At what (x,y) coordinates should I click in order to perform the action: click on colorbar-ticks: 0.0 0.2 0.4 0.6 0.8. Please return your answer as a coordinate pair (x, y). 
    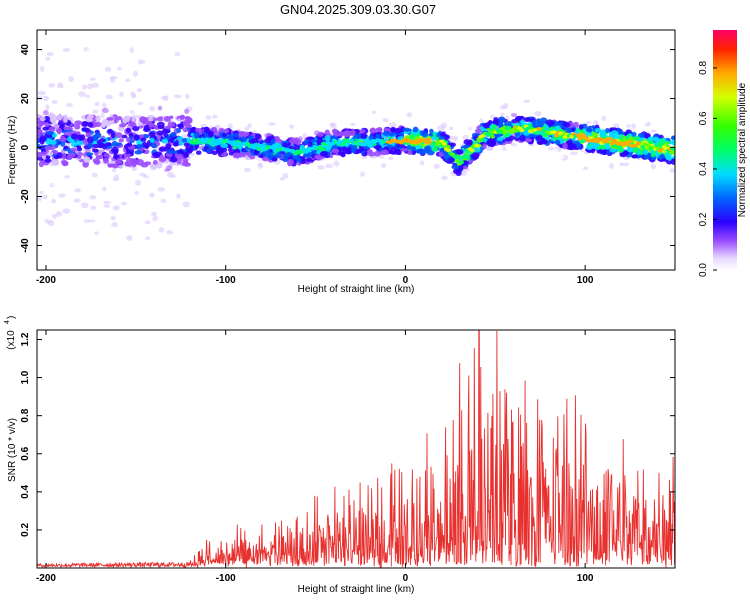
    Looking at the image, I should click on (707, 169).